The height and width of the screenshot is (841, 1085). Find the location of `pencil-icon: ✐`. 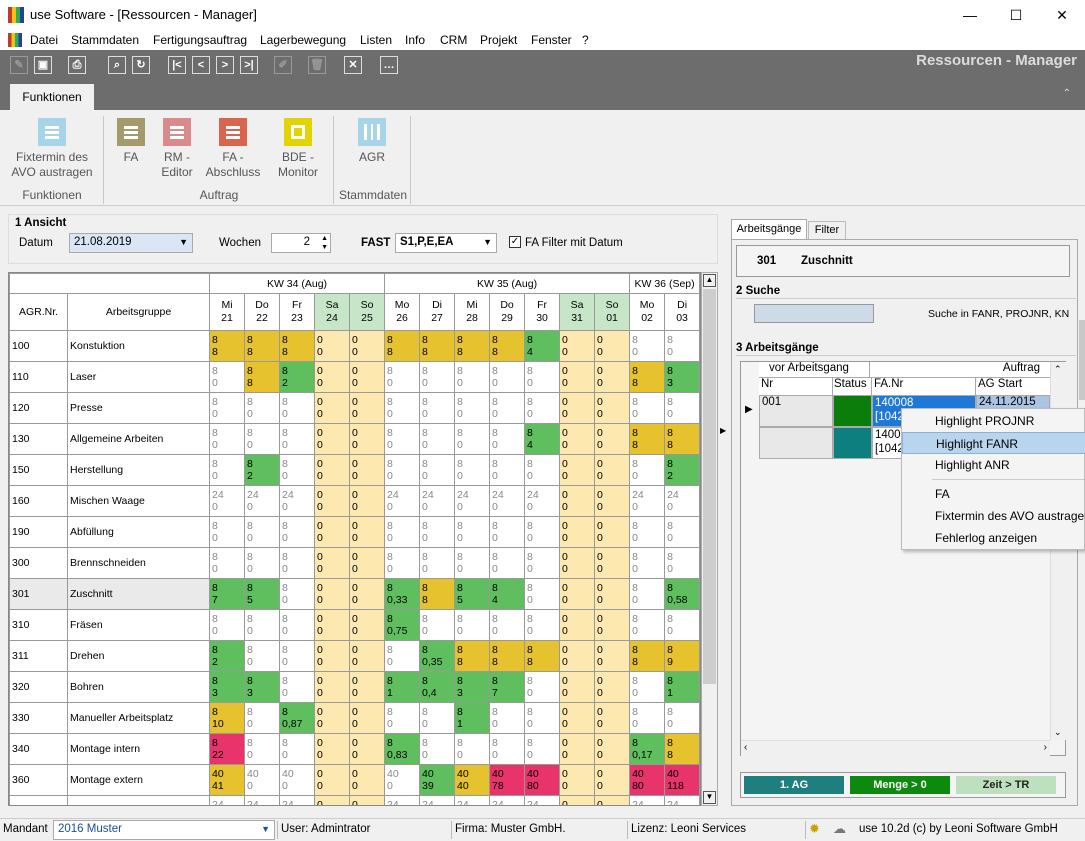

pencil-icon: ✐ is located at coordinates (283, 65).